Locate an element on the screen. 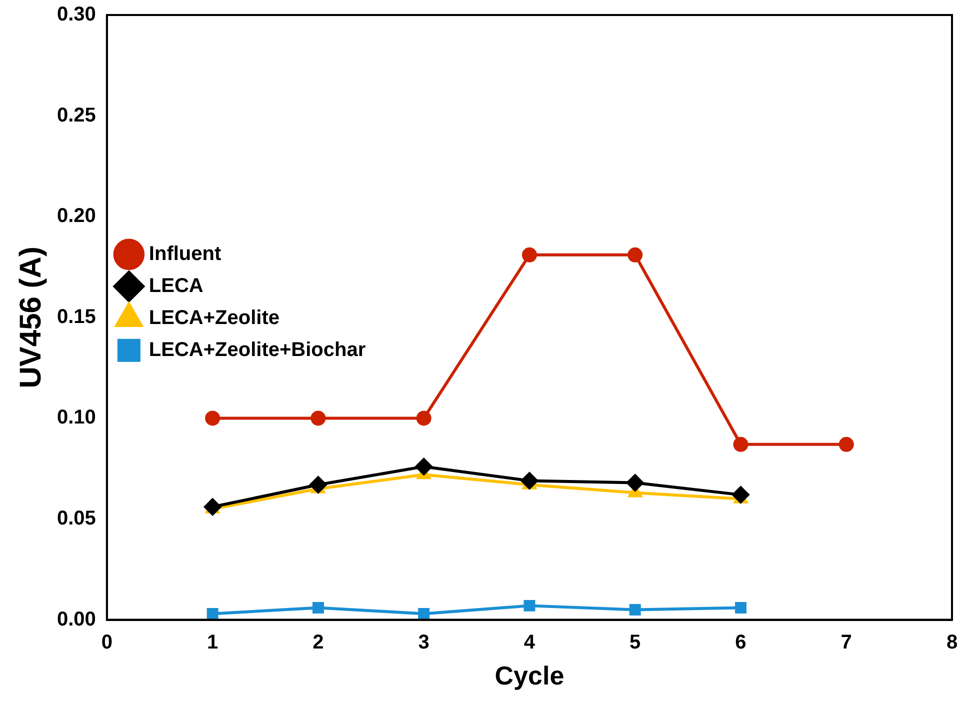 This screenshot has width=967, height=702. y-tick-label: 0.30 is located at coordinates (76, 15).